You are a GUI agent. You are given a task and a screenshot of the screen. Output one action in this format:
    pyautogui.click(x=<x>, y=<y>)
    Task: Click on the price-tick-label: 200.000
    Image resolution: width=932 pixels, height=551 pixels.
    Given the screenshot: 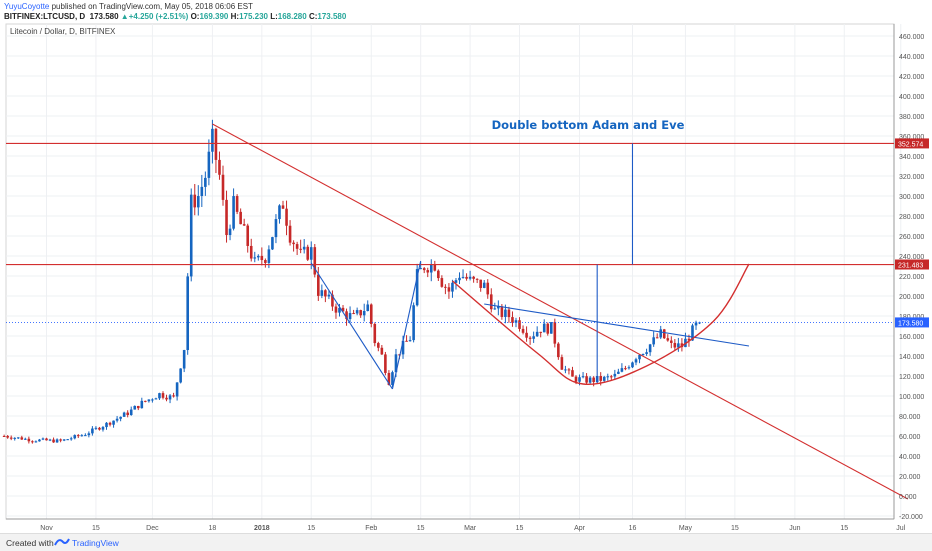 What is the action you would take?
    pyautogui.click(x=911, y=297)
    